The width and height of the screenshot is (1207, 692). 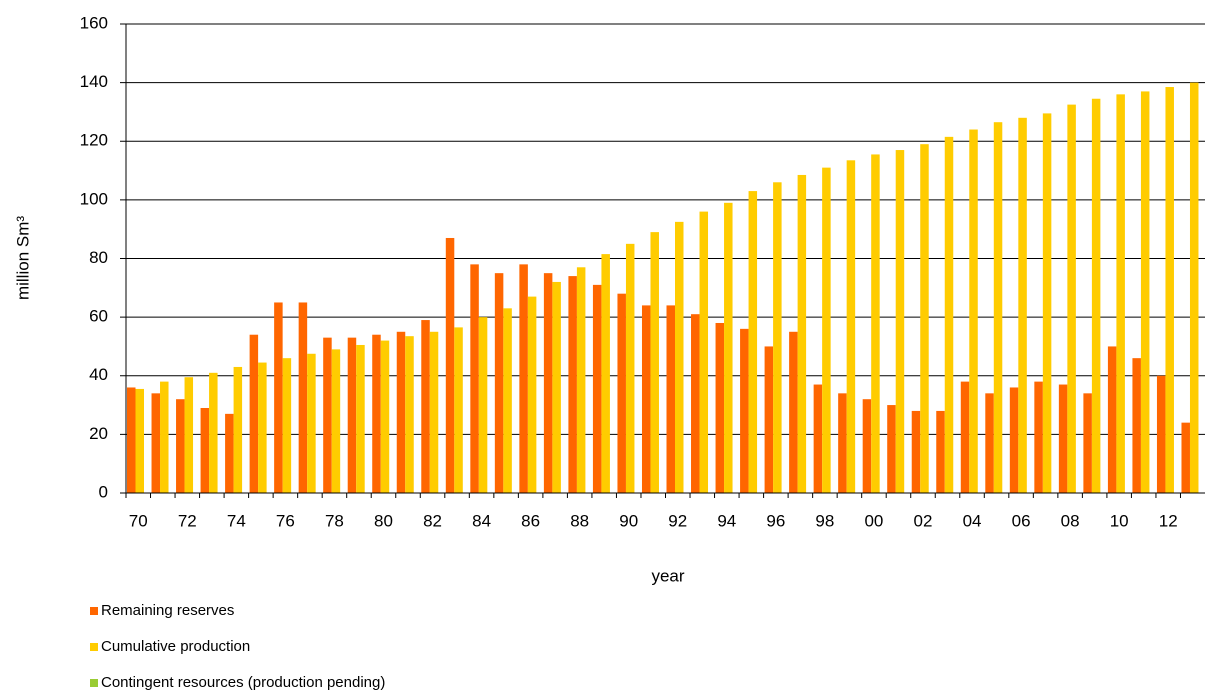 What do you see at coordinates (22, 258) in the screenshot?
I see `y-axis-label: million Sm³` at bounding box center [22, 258].